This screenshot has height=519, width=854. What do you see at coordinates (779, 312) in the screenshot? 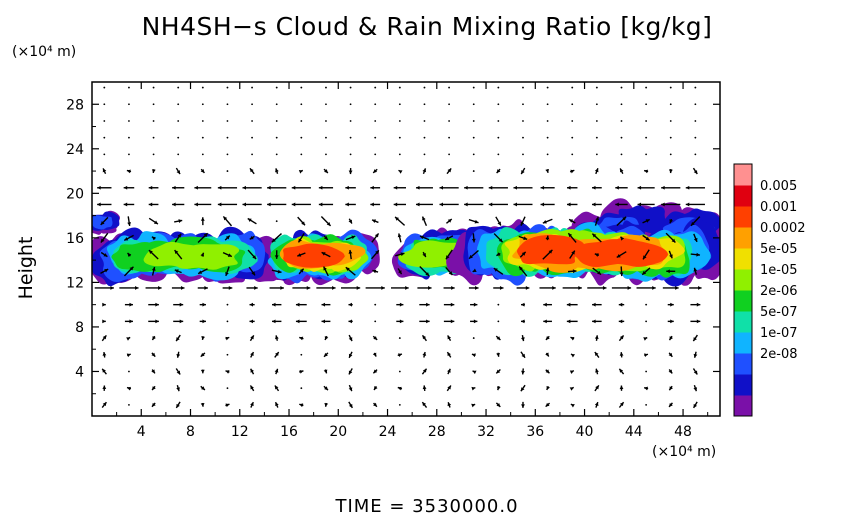
I see `colorbar-label: 5e-07` at bounding box center [779, 312].